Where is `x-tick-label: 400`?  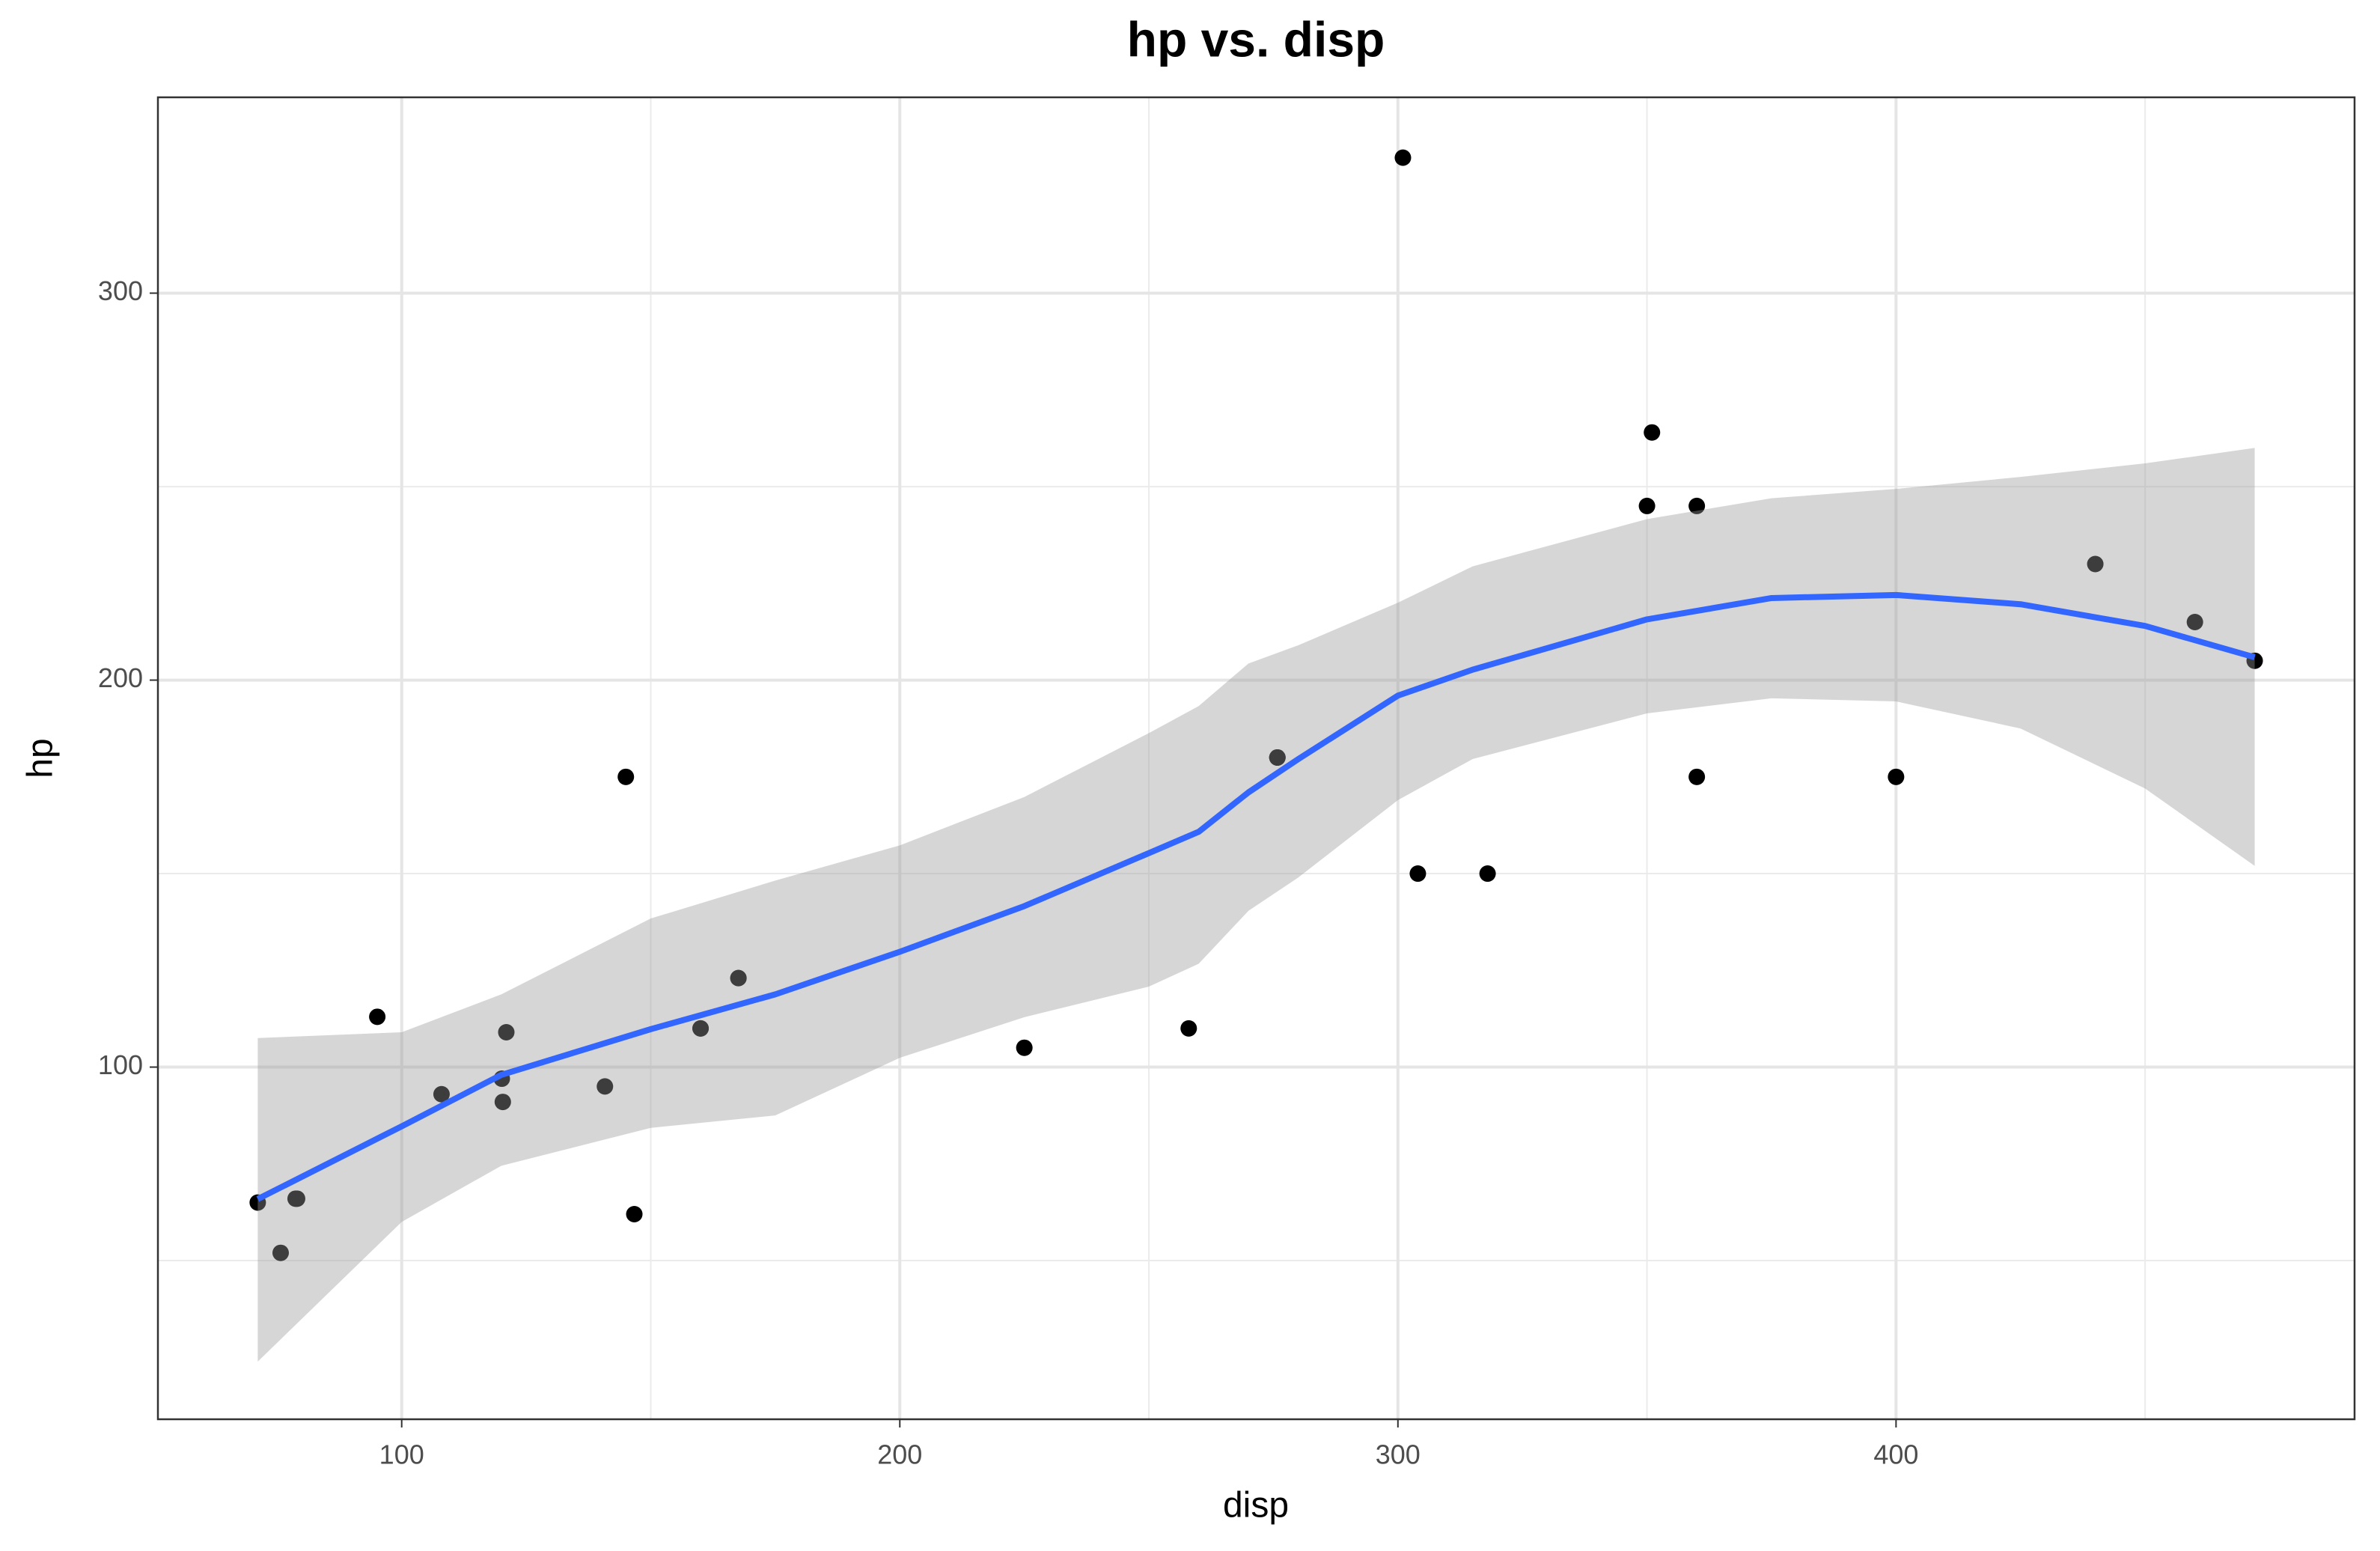 x-tick-label: 400 is located at coordinates (1895, 1454).